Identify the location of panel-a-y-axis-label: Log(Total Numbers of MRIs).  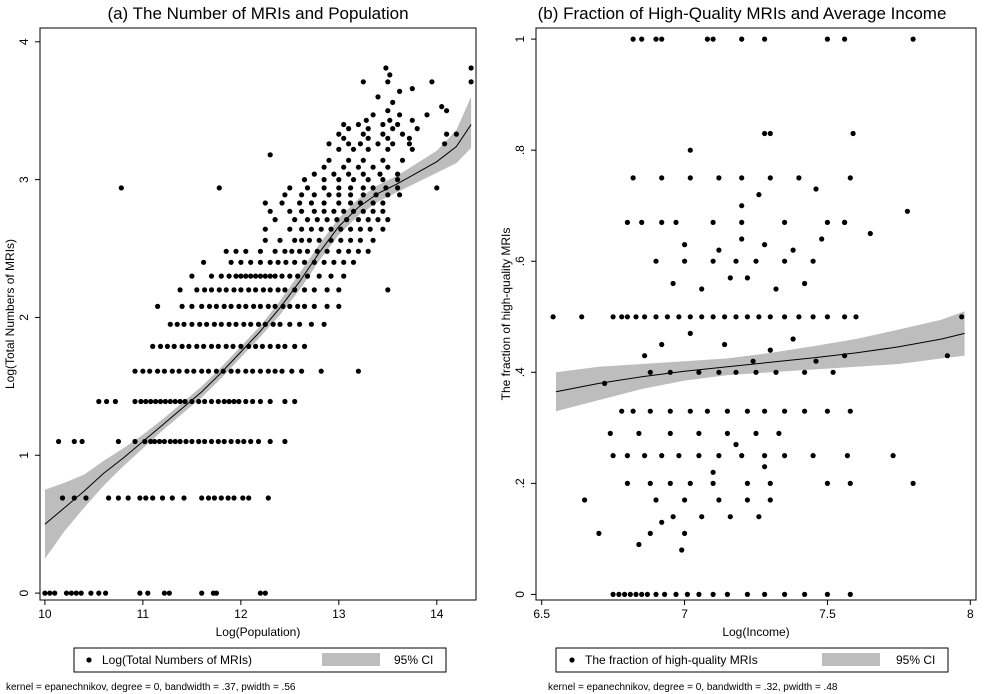
(10, 314).